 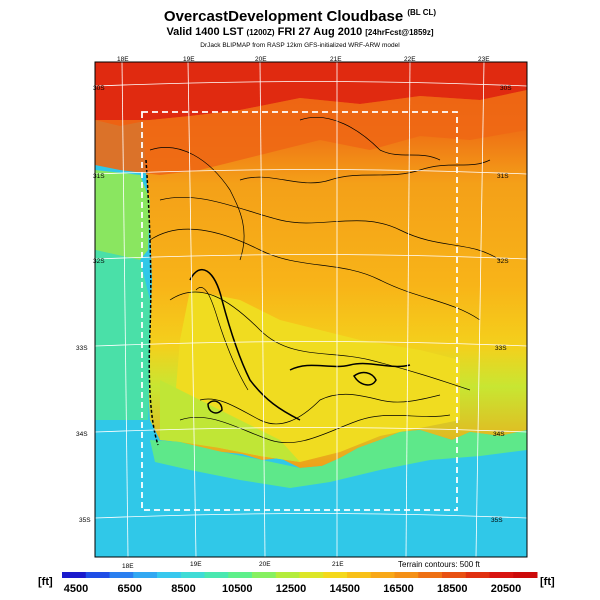 What do you see at coordinates (503, 261) in the screenshot?
I see `lat-label-right: 32S` at bounding box center [503, 261].